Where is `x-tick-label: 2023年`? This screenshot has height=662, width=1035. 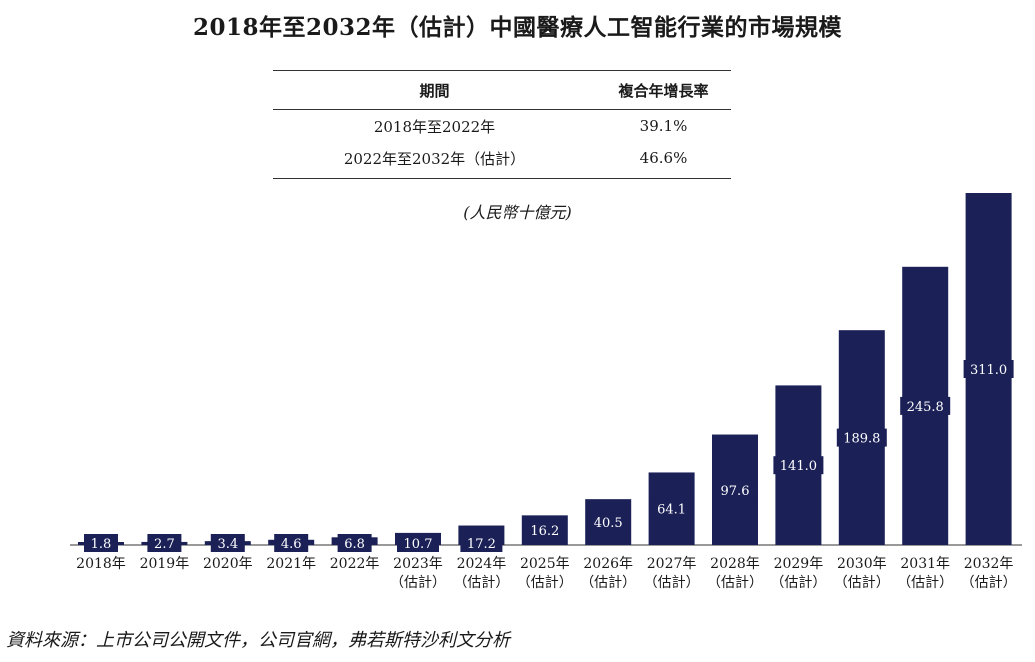
x-tick-label: 2023年 is located at coordinates (418, 564).